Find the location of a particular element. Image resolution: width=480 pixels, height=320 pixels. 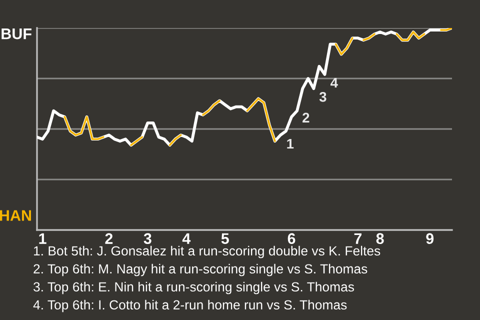

text: 2. Top 6th: M. Nagy hit a run-scoring single vs S. Thomas is located at coordinates (201, 270).